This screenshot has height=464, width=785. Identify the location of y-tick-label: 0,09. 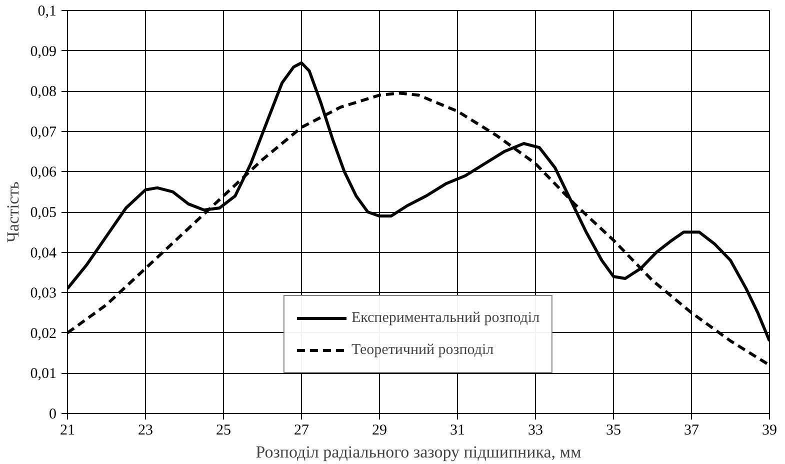
(43, 52).